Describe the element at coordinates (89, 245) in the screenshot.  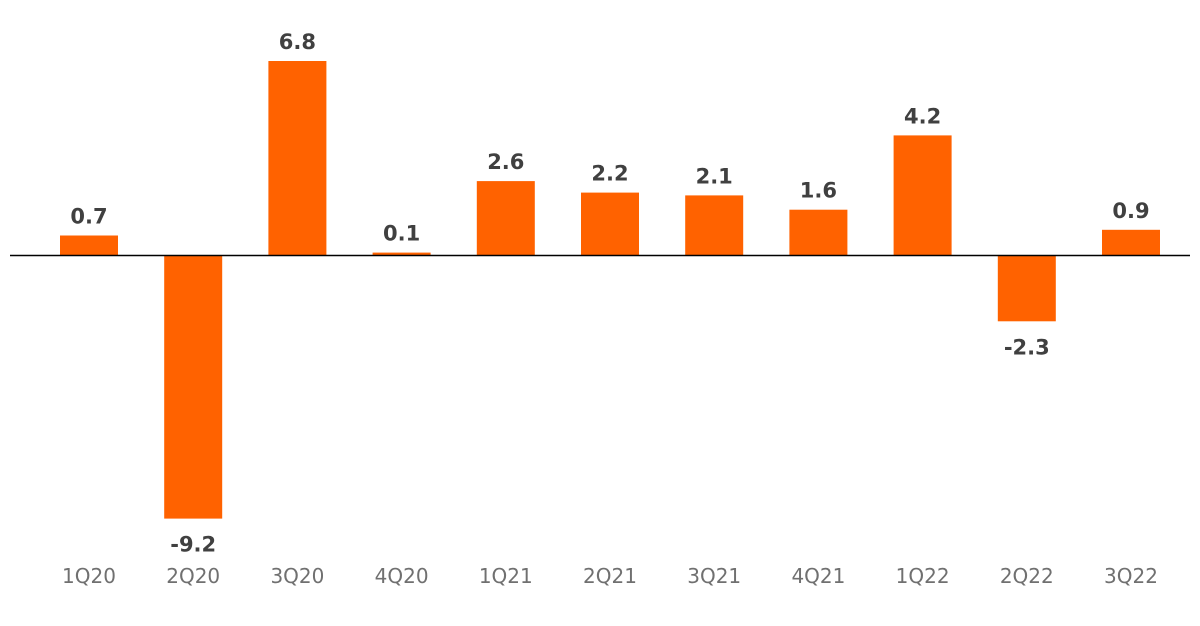
I see `bar-1Q20` at that location.